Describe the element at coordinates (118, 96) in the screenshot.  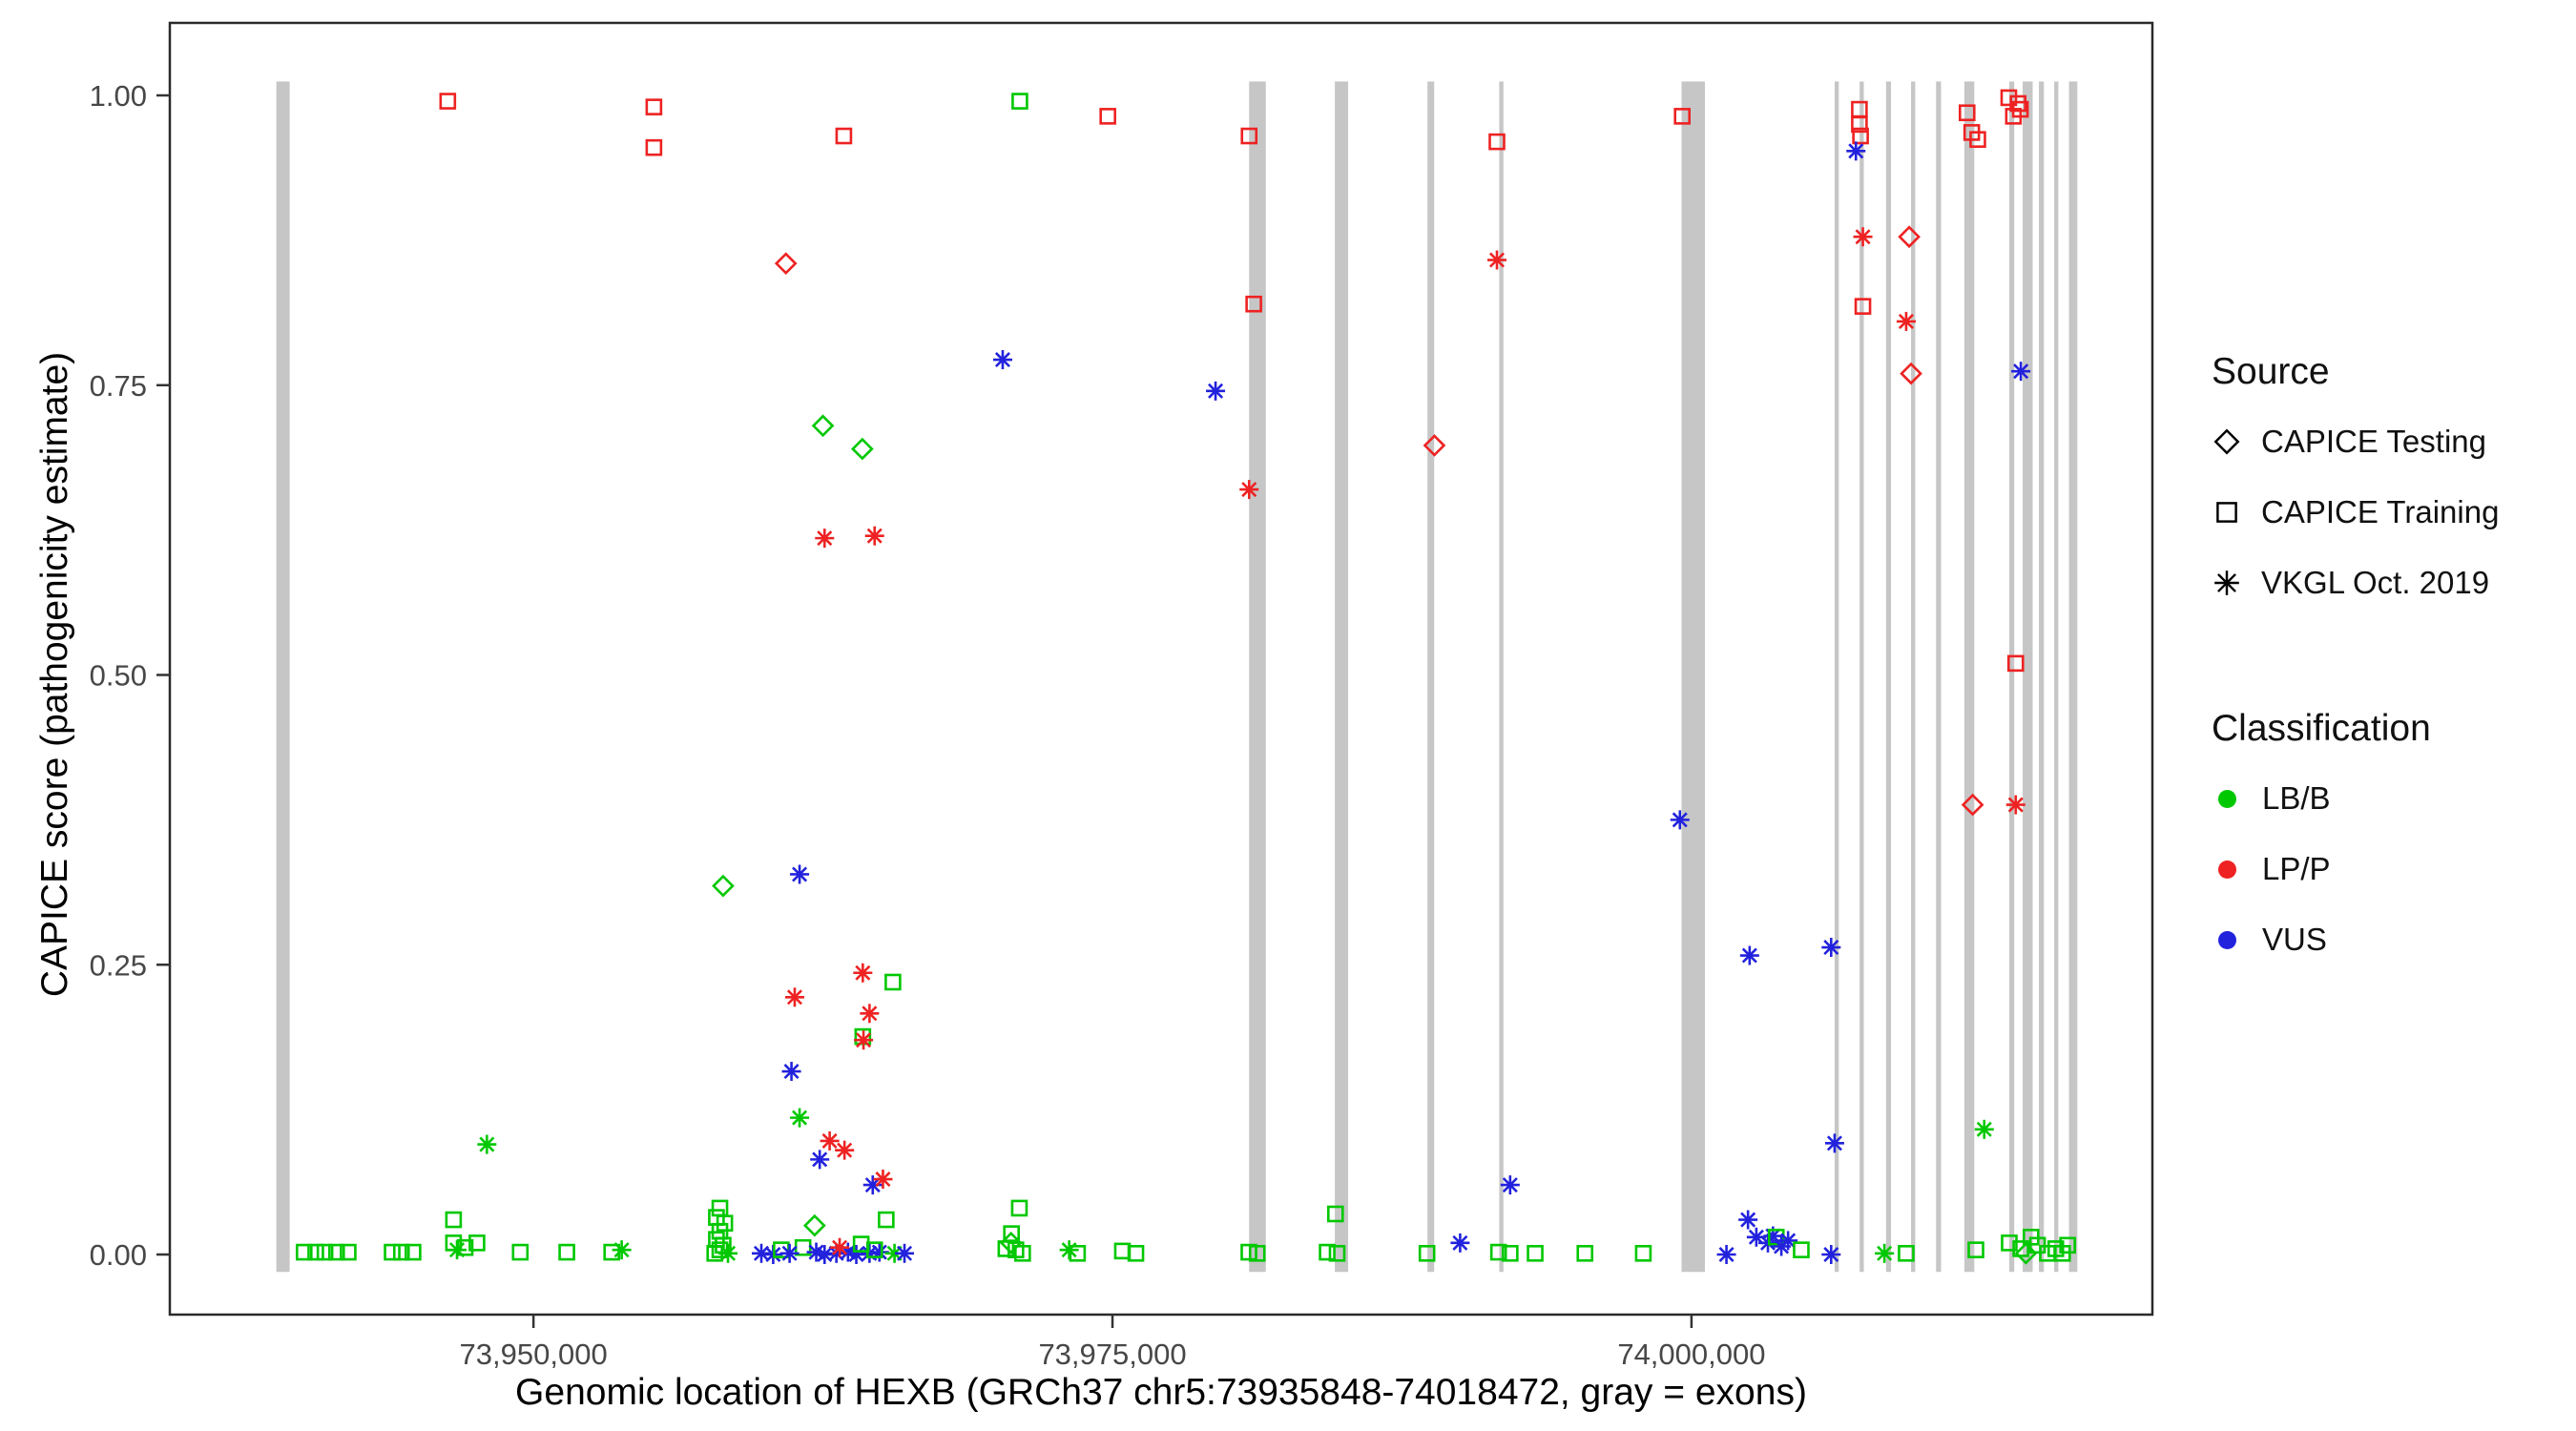
I see `y-tick-label: 1.00` at that location.